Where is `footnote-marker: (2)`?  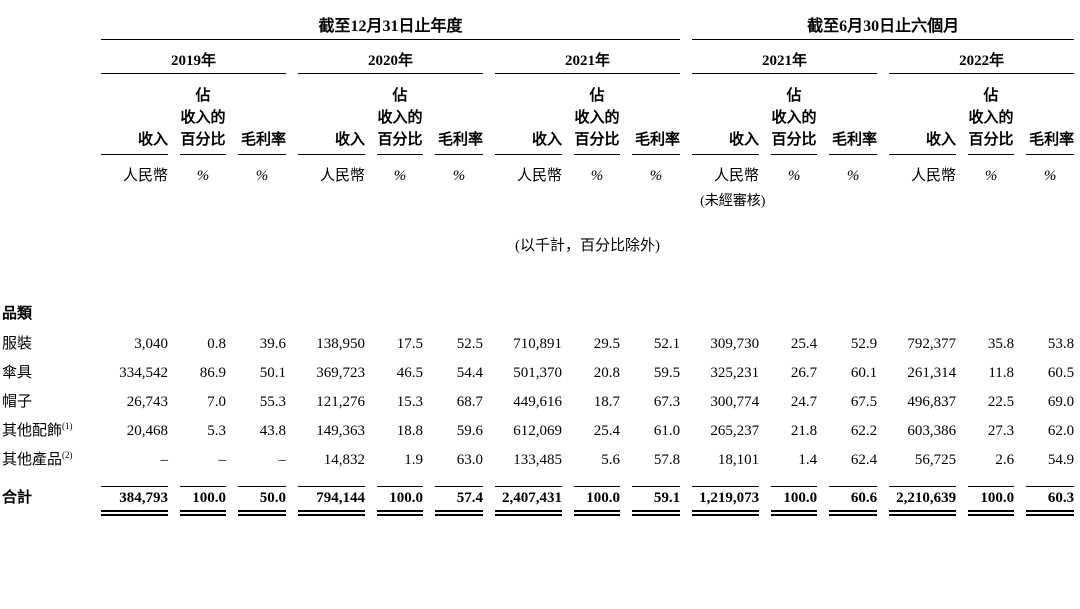 footnote-marker: (2) is located at coordinates (67, 455).